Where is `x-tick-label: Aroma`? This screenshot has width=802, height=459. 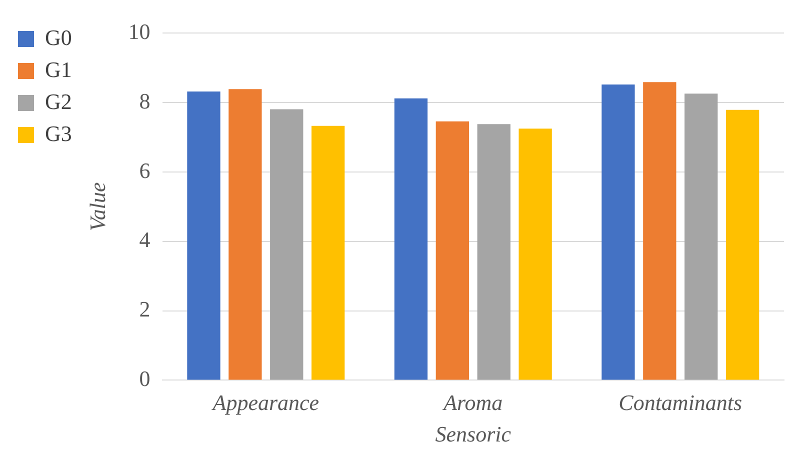
x-tick-label: Aroma is located at coordinates (472, 403).